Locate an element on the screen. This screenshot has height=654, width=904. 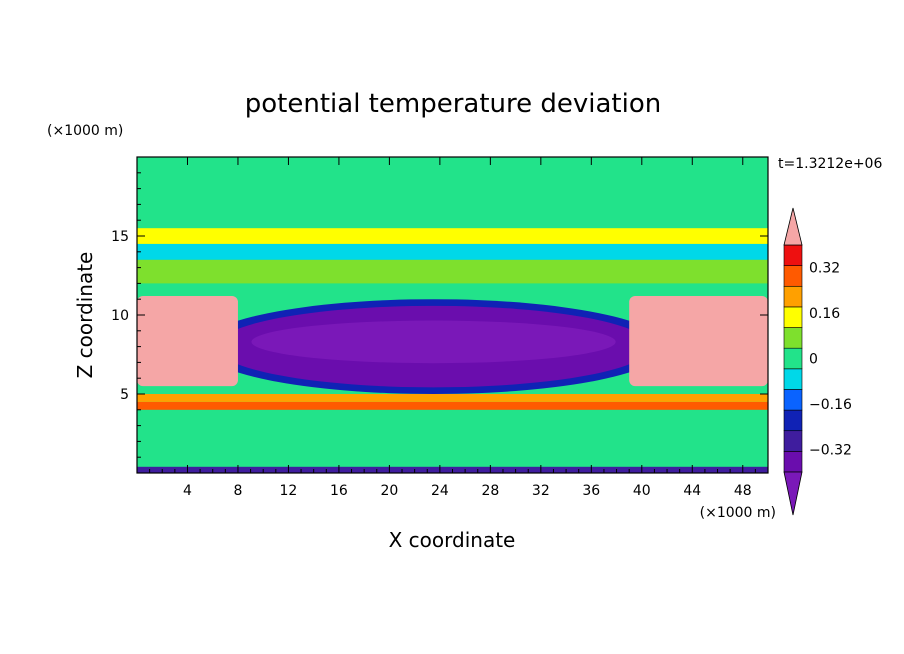
colorbar-tick-label: 0.16 is located at coordinates (824, 314).